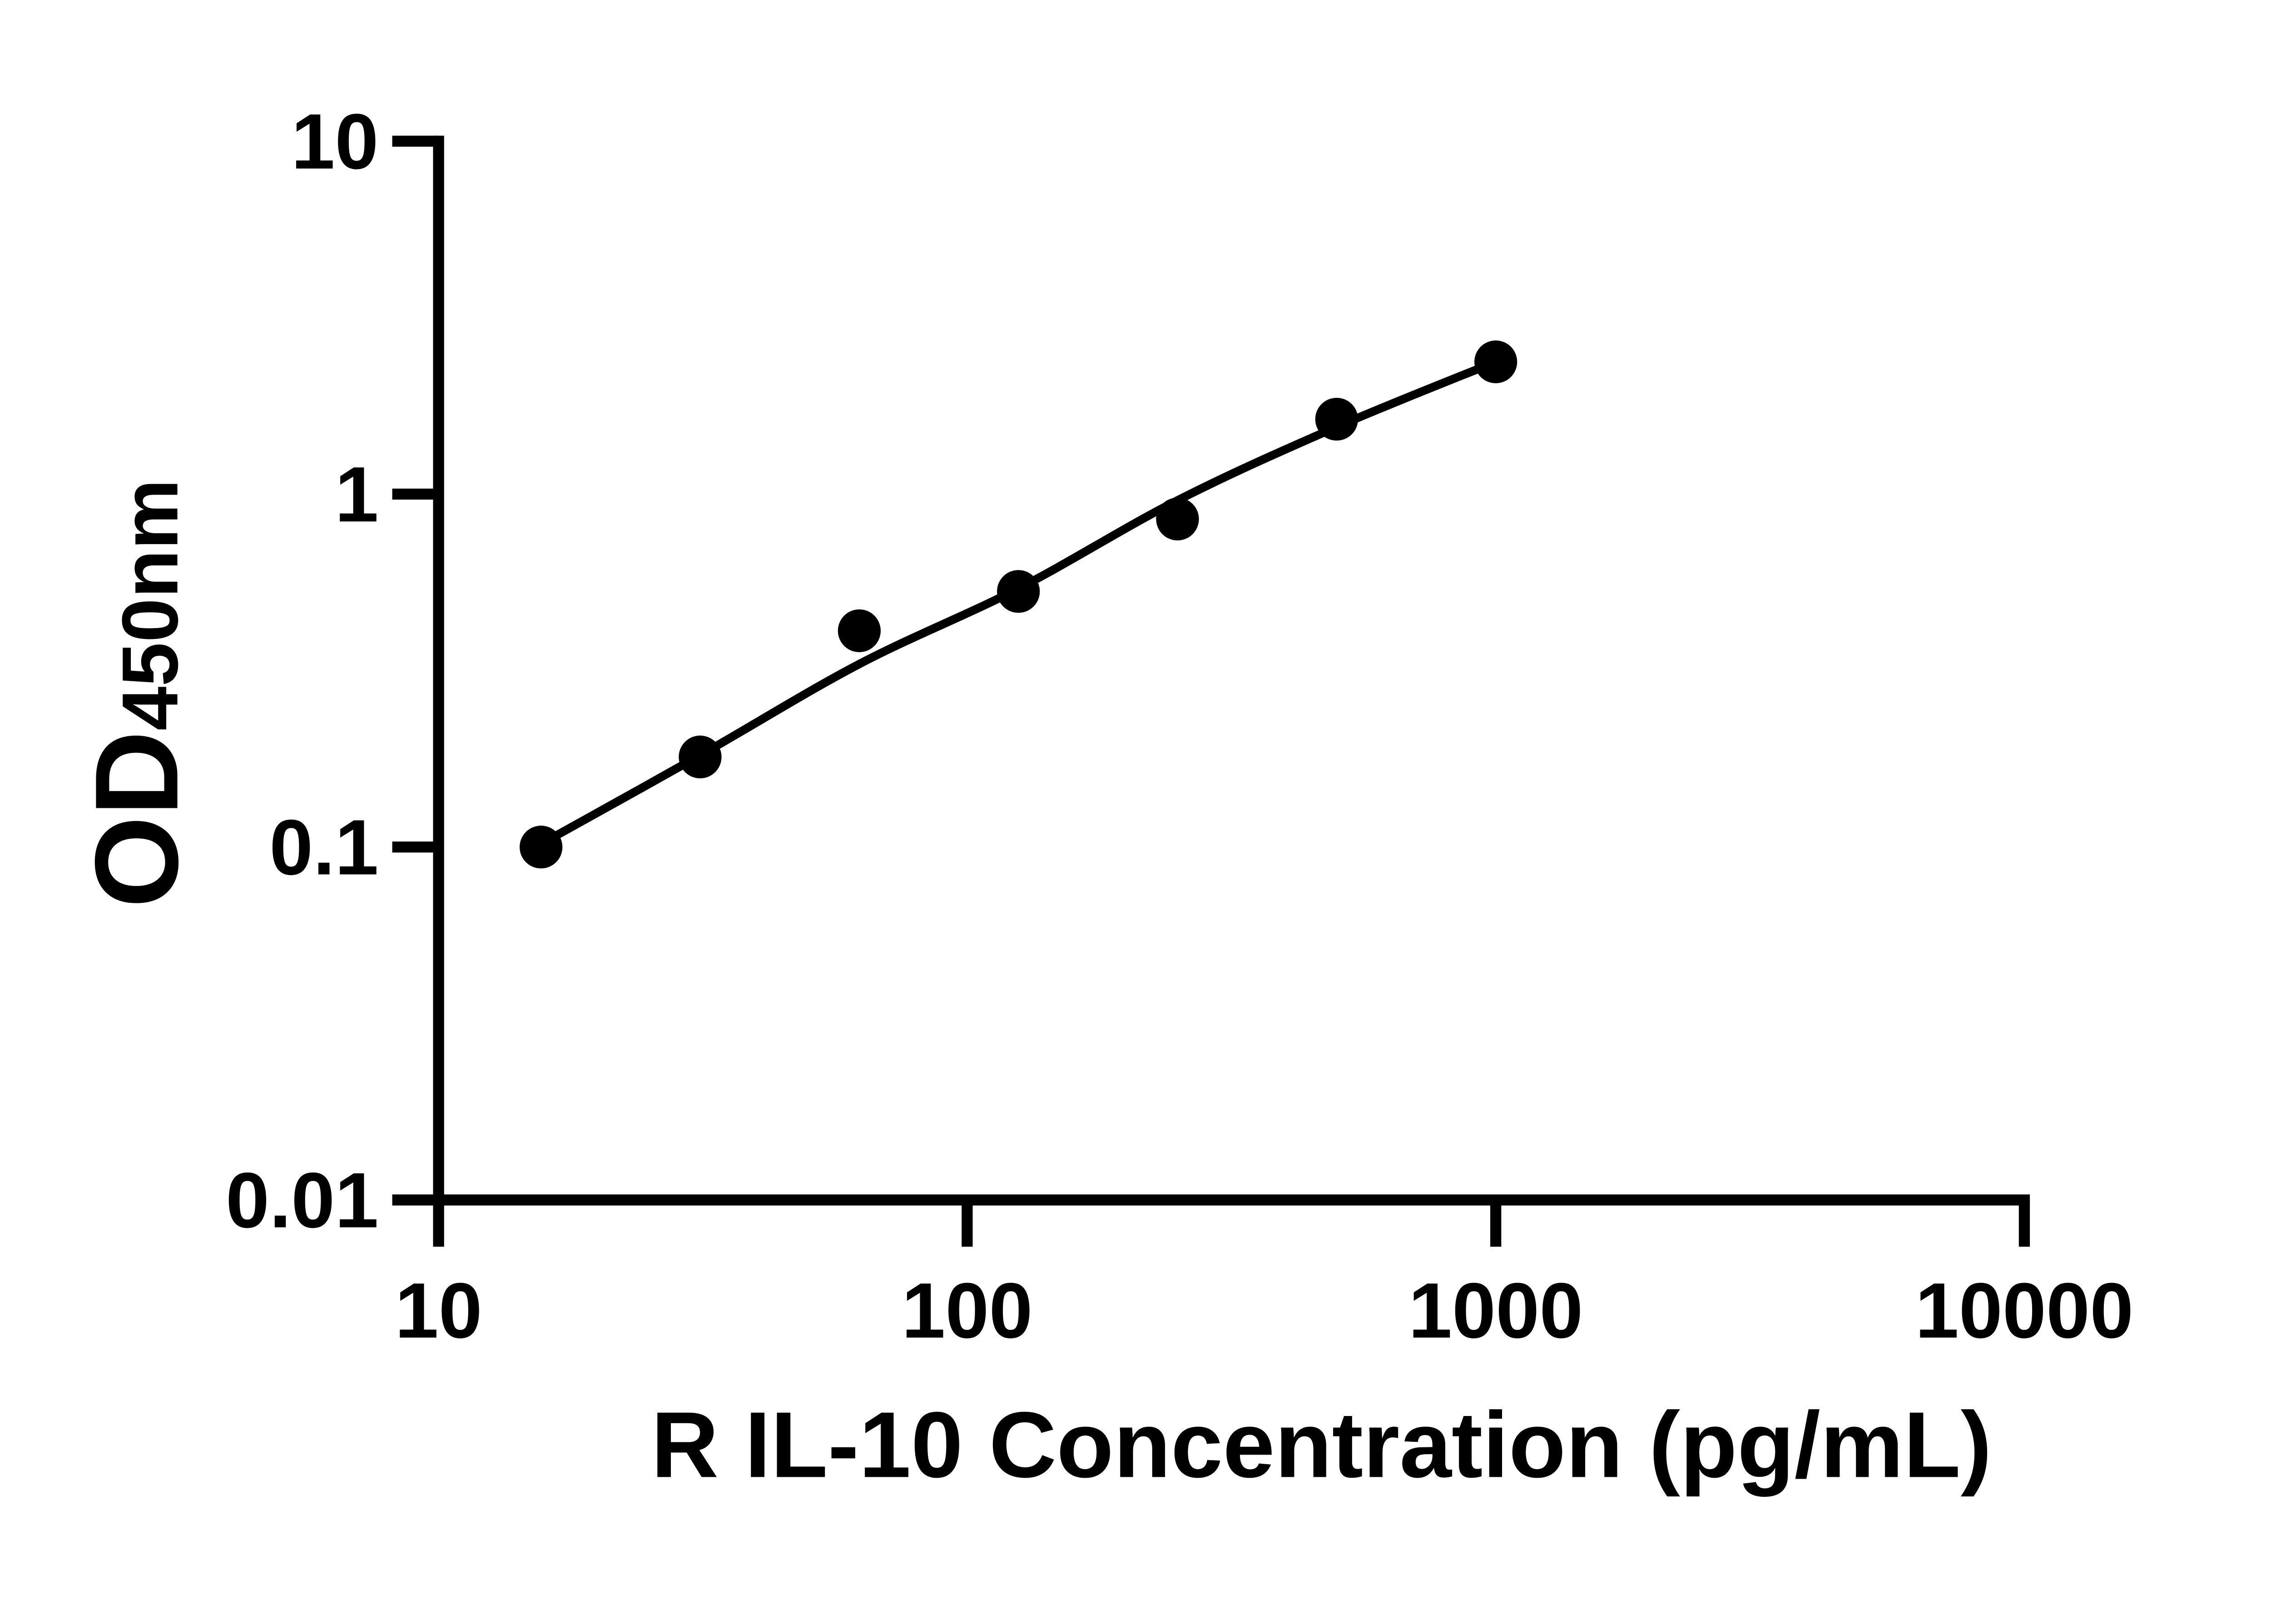 Image resolution: width=2271 pixels, height=1624 pixels. I want to click on x-axis-ticks, so click(1231, 1223).